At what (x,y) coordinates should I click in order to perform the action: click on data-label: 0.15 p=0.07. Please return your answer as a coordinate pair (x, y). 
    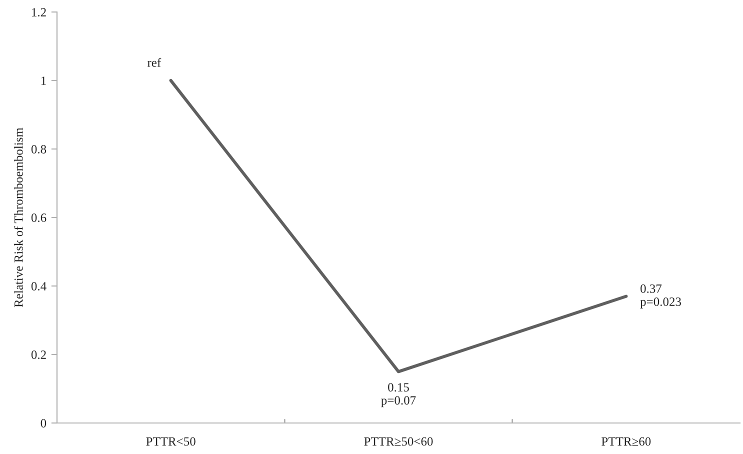
    Looking at the image, I should click on (398, 395).